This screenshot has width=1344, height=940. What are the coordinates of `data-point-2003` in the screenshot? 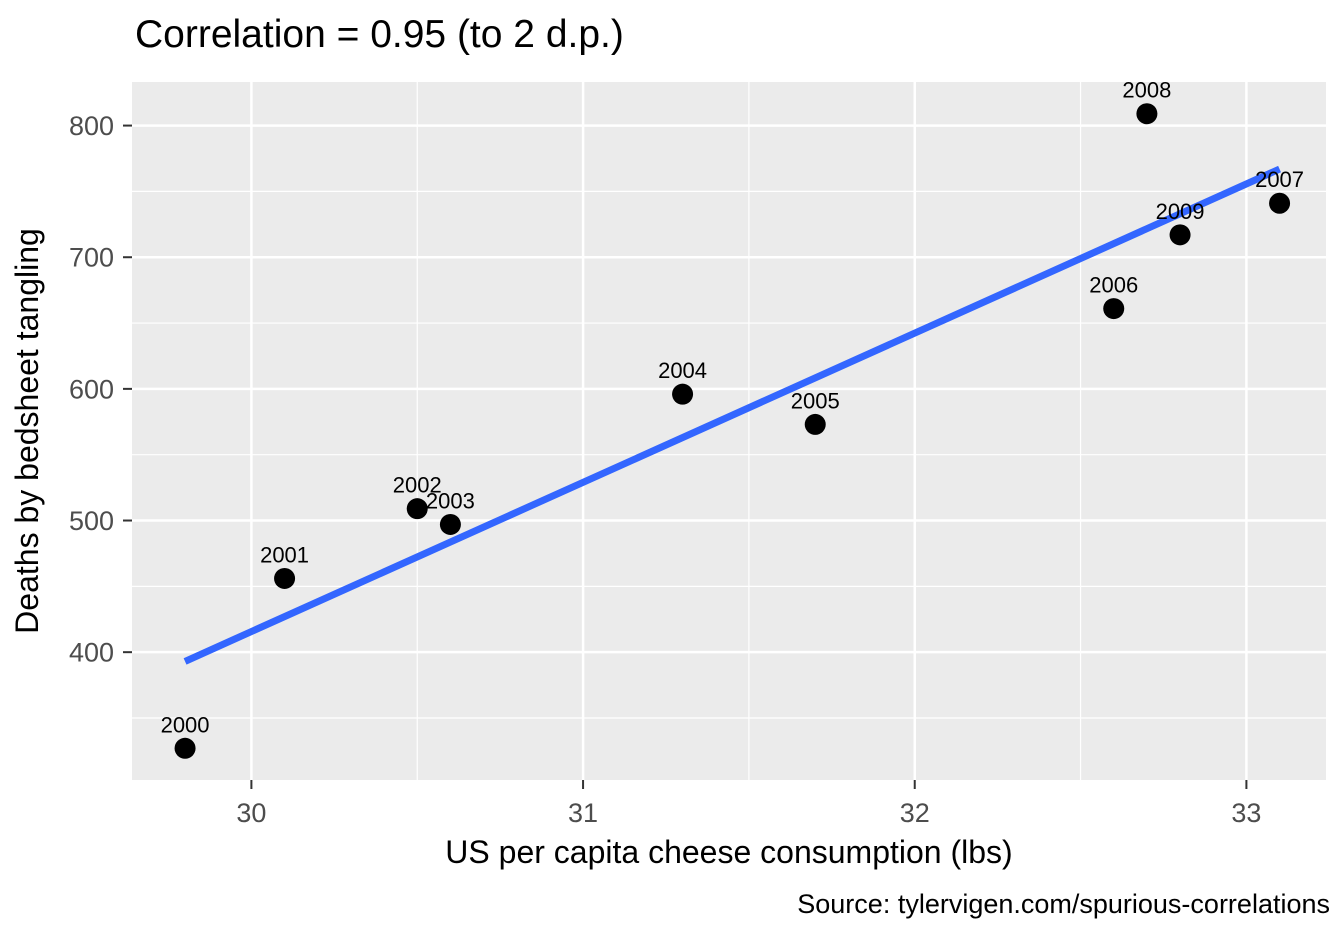 It's located at (450, 524).